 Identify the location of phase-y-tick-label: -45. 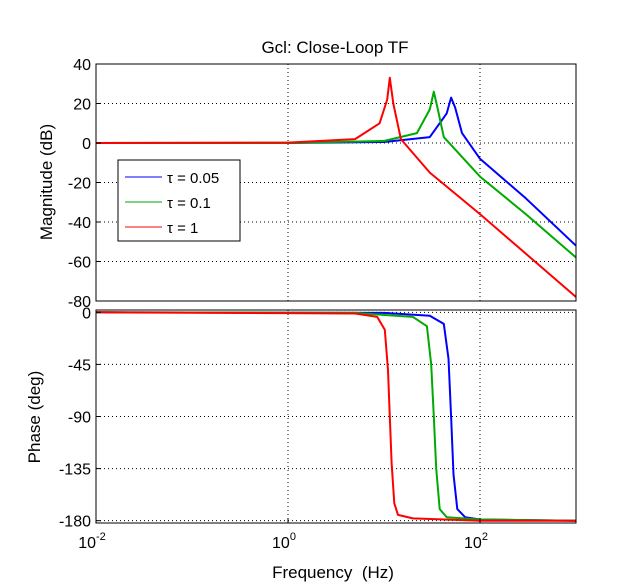
(79, 365).